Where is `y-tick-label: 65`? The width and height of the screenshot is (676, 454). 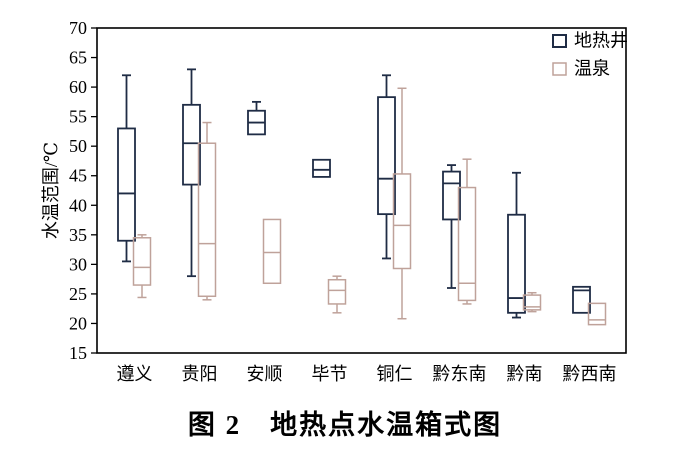
y-tick-label: 65 is located at coordinates (78, 58).